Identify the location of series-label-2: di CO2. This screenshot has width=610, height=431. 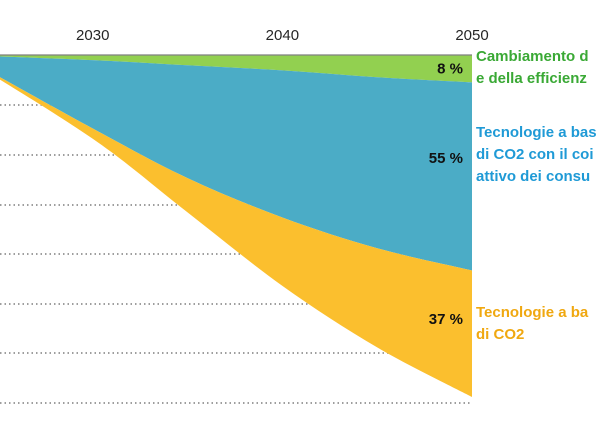
(500, 334).